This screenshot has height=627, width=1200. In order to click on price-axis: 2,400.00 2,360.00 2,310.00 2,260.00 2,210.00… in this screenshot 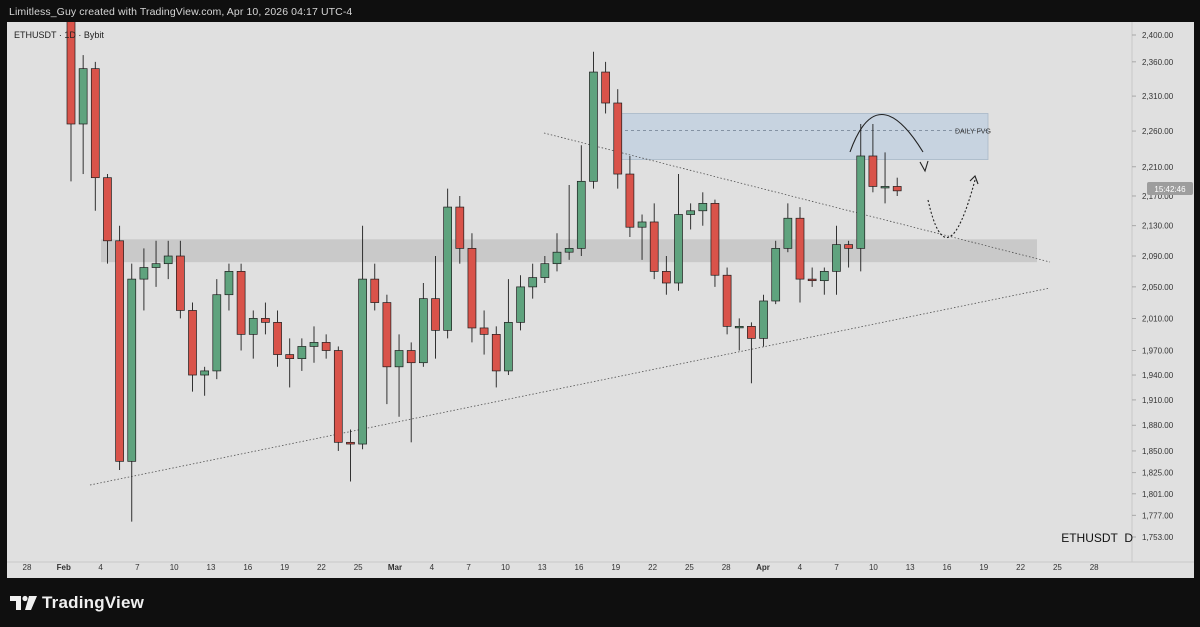, I will do `click(1153, 286)`.